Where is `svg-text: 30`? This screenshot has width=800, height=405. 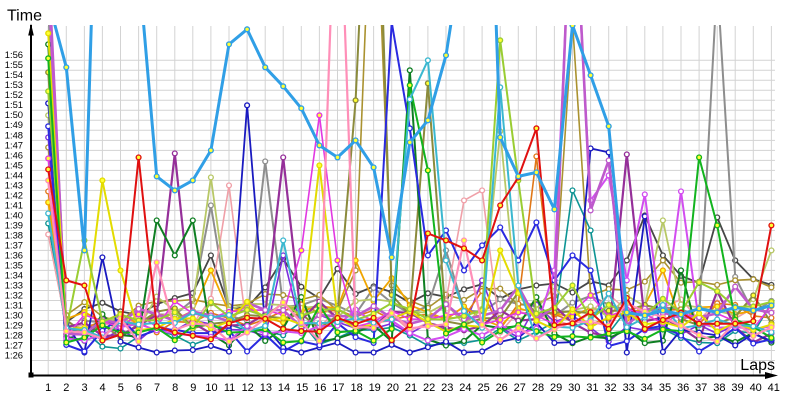
svg-text: 30 is located at coordinates (574, 388).